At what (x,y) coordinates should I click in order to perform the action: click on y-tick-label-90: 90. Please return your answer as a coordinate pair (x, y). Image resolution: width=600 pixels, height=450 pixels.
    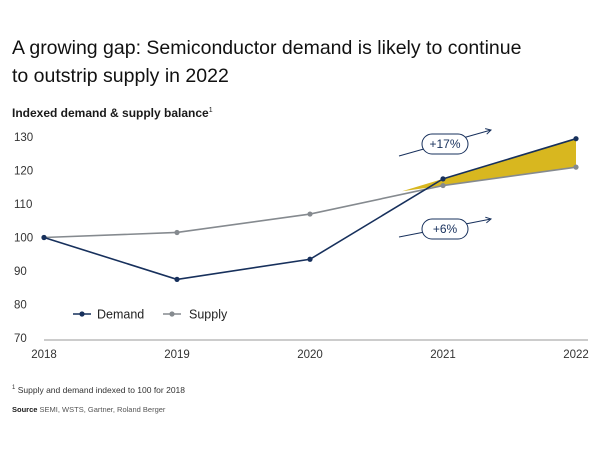
    Looking at the image, I should click on (20, 272).